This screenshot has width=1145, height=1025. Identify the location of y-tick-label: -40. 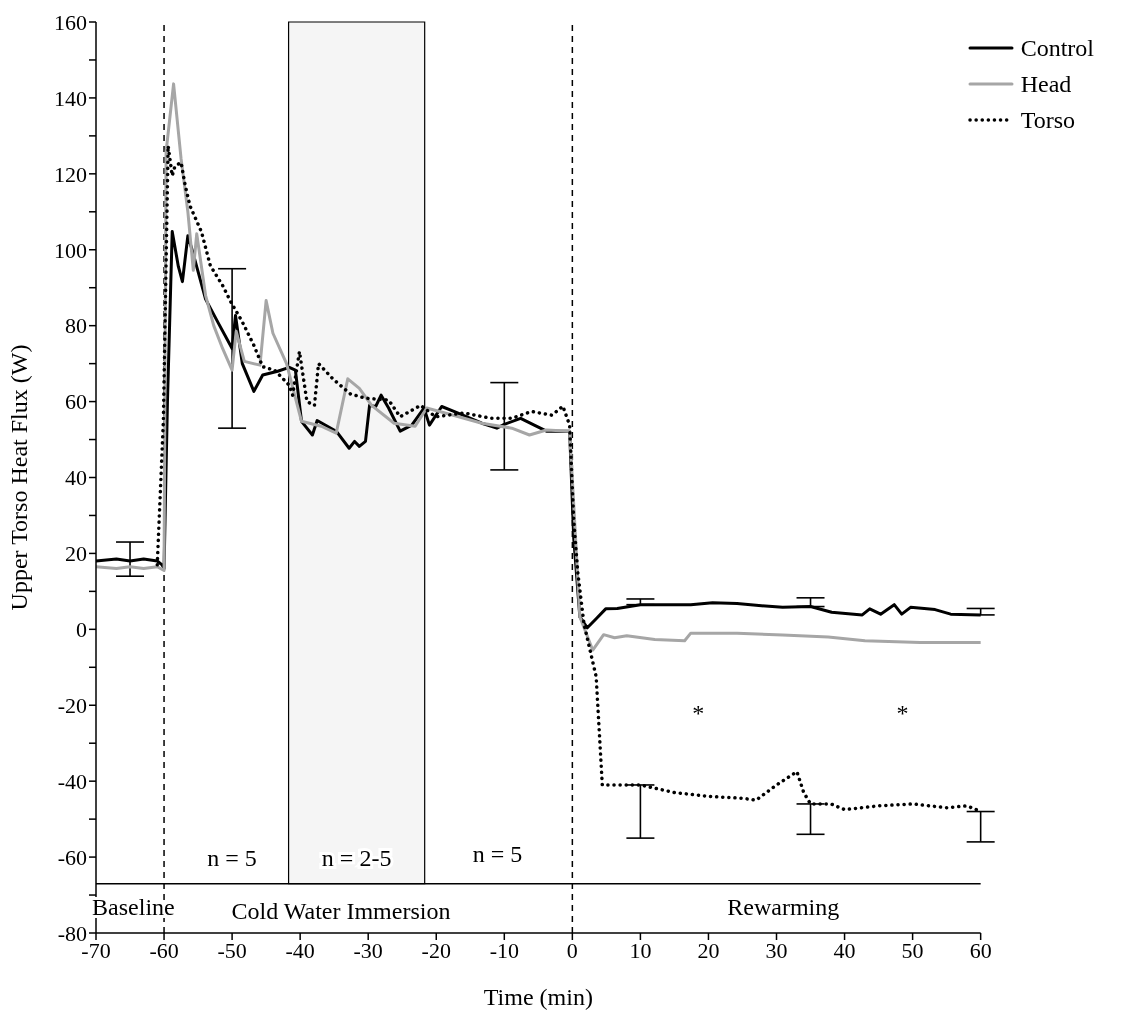
(72, 781).